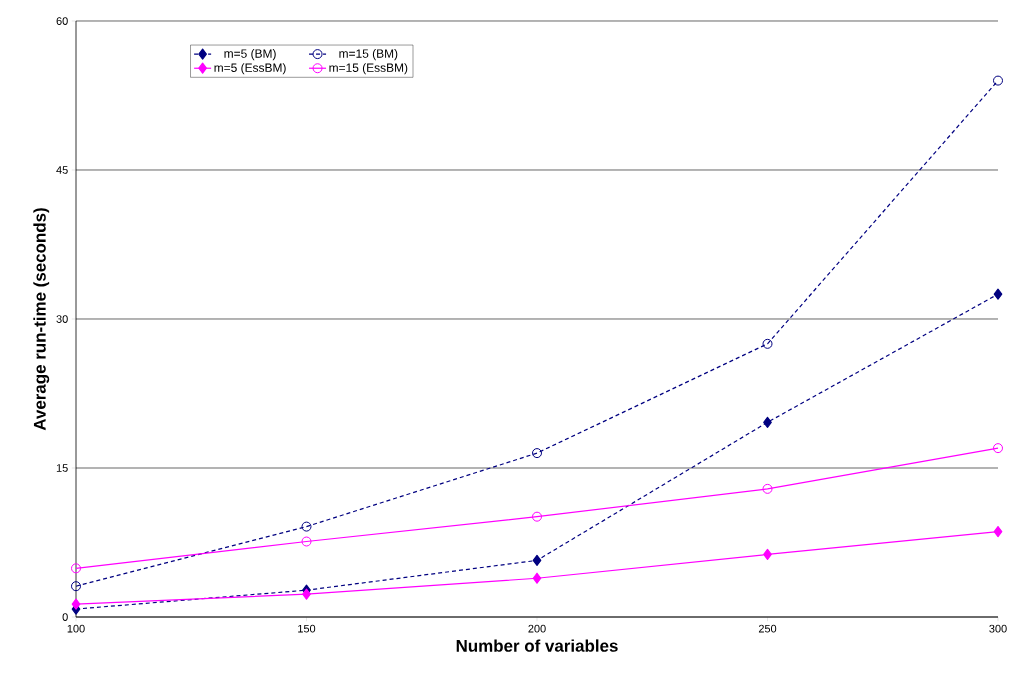 This screenshot has height=686, width=1016. What do you see at coordinates (65, 617) in the screenshot?
I see `y-tick-label: 0` at bounding box center [65, 617].